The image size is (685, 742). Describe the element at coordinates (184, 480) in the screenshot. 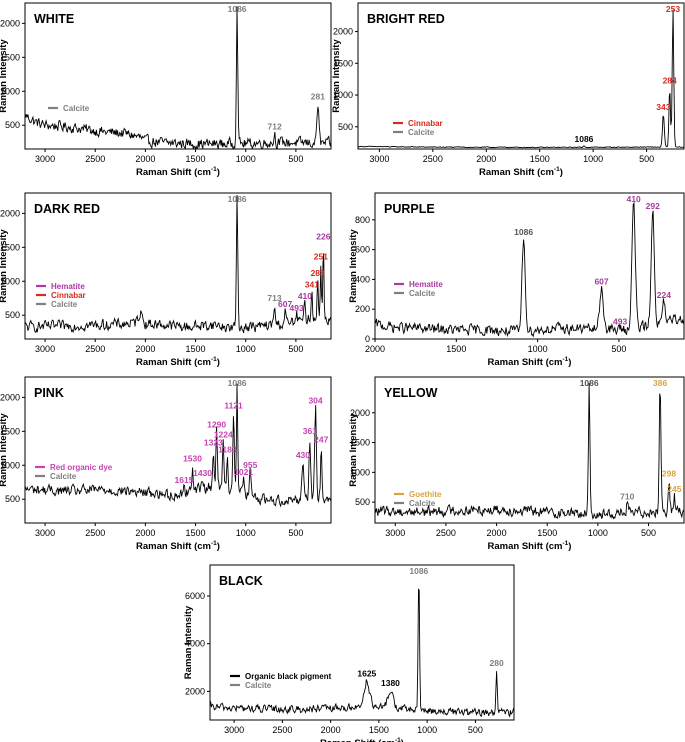

I see `peak-label: 1615` at that location.